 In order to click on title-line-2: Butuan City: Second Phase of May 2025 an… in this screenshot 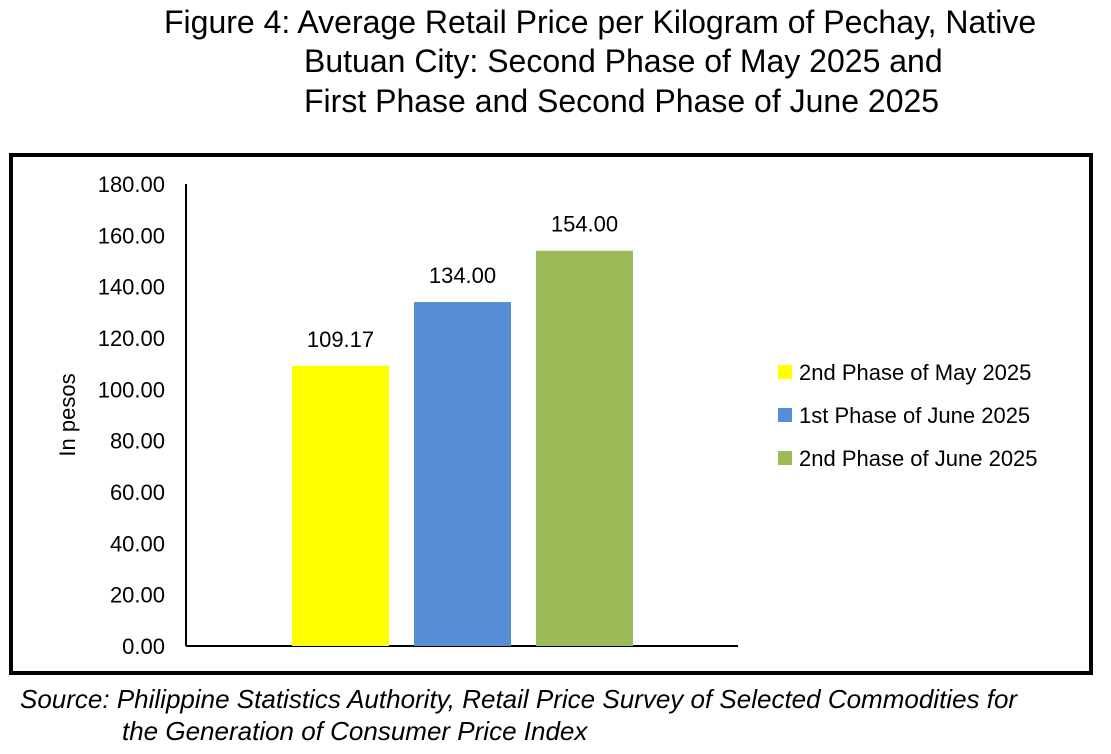, I will do `click(623, 61)`.